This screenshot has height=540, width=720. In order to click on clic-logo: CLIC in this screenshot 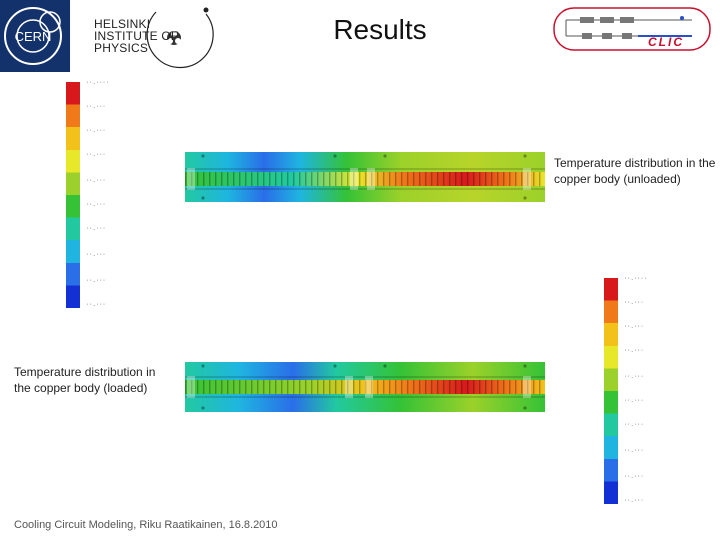, I will do `click(632, 29)`.